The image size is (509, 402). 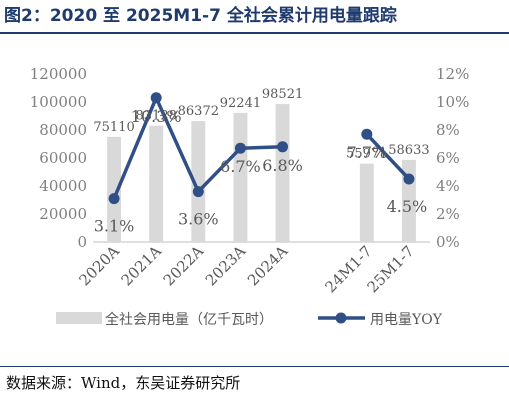 I want to click on yoy-value-label: 3.6%, so click(x=198, y=219).